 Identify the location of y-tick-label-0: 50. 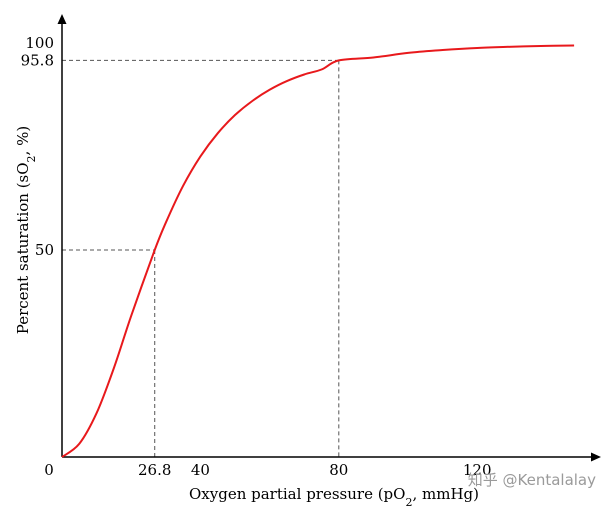
(44, 250).